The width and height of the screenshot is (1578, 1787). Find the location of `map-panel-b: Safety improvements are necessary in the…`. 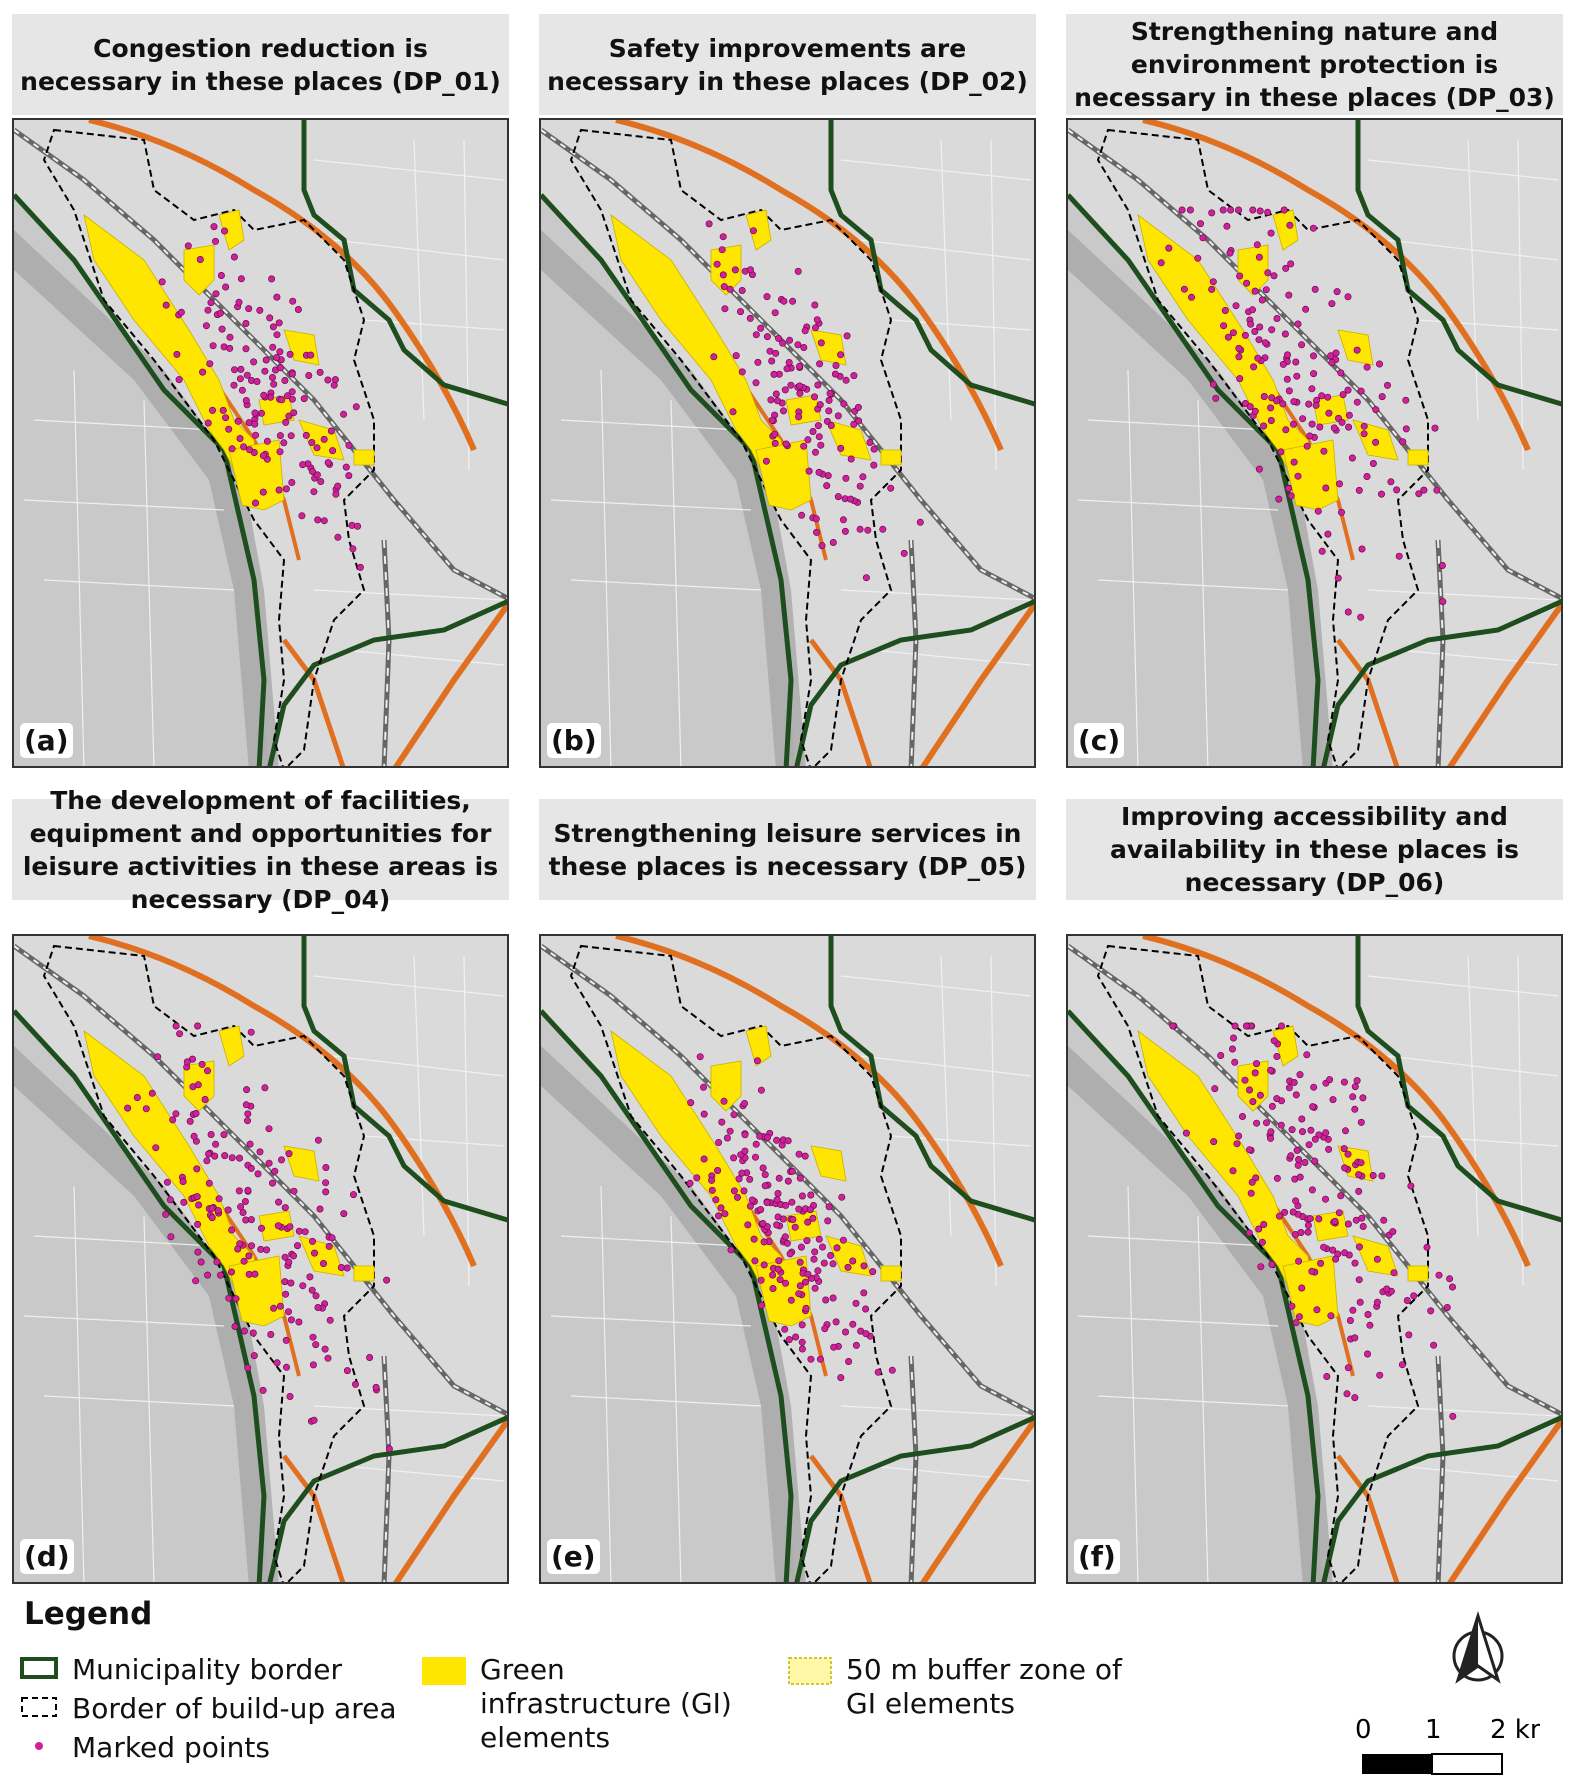

map-panel-b: Safety improvements are necessary in the… is located at coordinates (787, 391).